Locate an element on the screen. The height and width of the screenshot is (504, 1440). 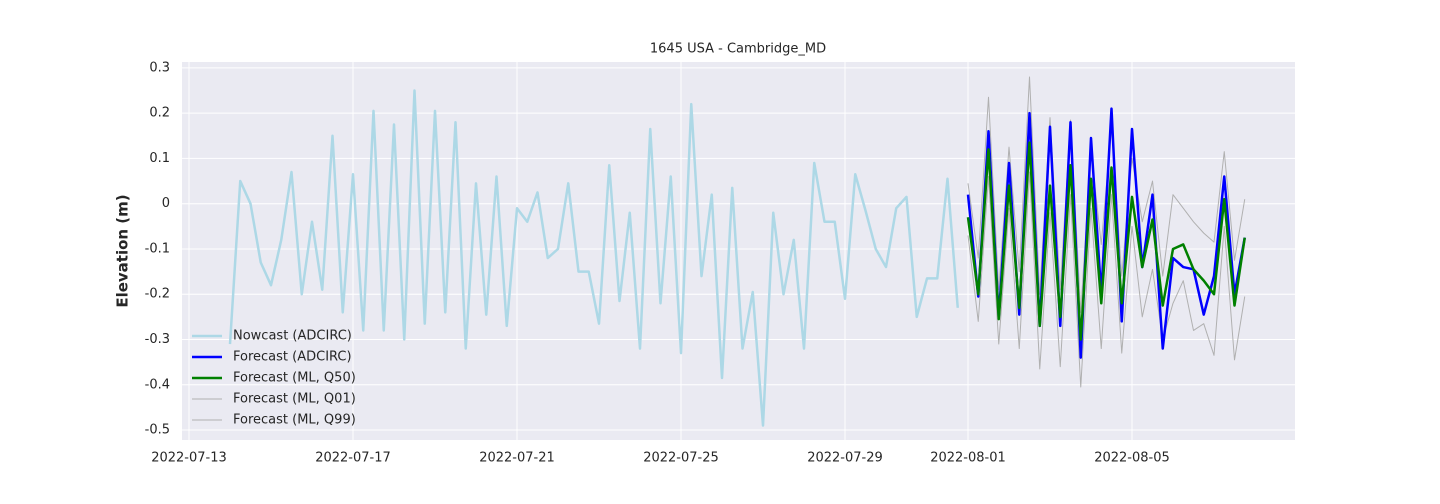
y-tick-label: 0 is located at coordinates (166, 203).